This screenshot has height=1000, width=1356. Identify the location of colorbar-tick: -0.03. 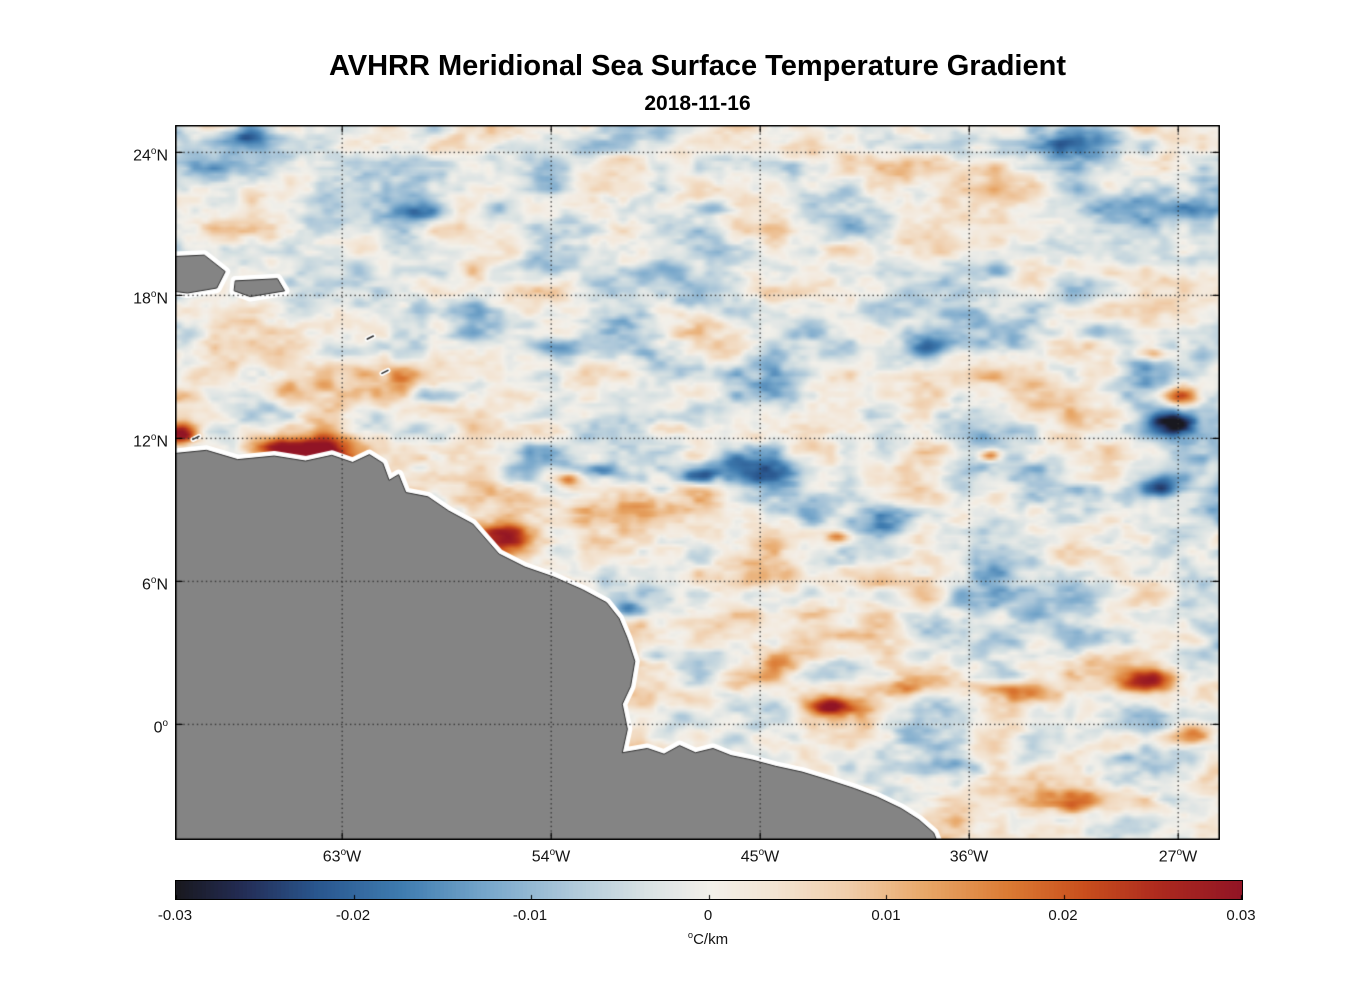
(175, 915).